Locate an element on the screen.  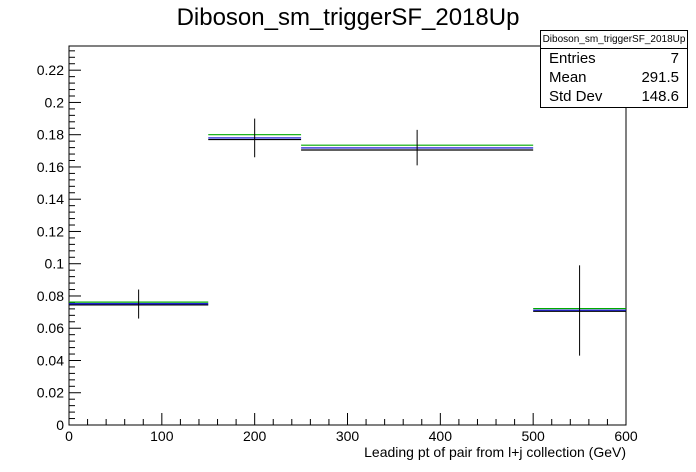
stats-box-title: Diboson_sm_triggerSF_2018Up is located at coordinates (614, 40).